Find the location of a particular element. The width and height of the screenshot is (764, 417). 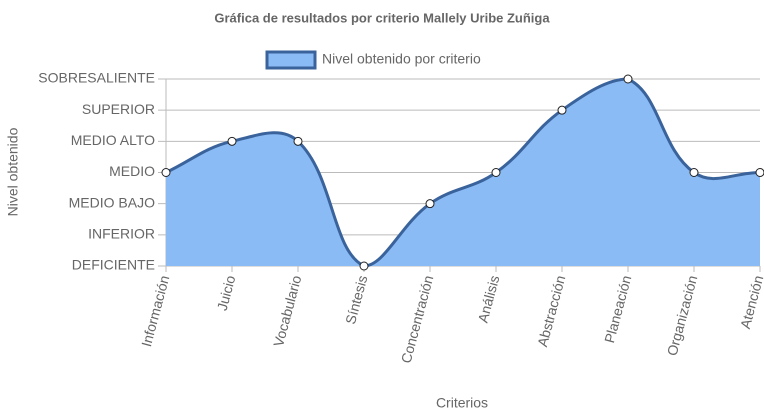

x-tick-label: Atención is located at coordinates (750, 302).